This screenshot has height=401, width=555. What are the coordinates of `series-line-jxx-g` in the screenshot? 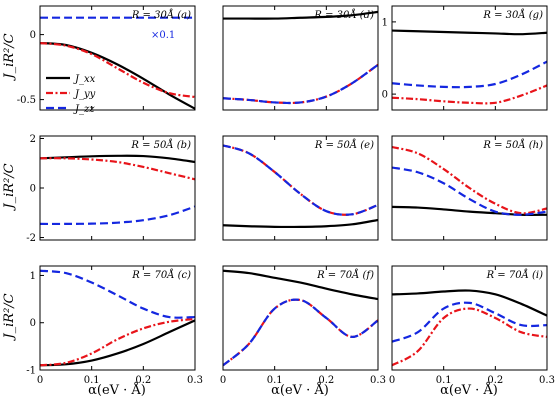 It's located at (469, 32).